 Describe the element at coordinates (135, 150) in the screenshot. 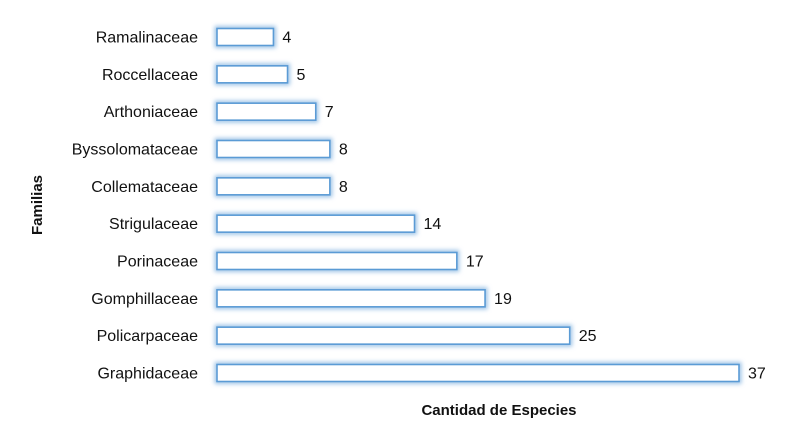

I see `category-label: Byssolomataceae` at that location.